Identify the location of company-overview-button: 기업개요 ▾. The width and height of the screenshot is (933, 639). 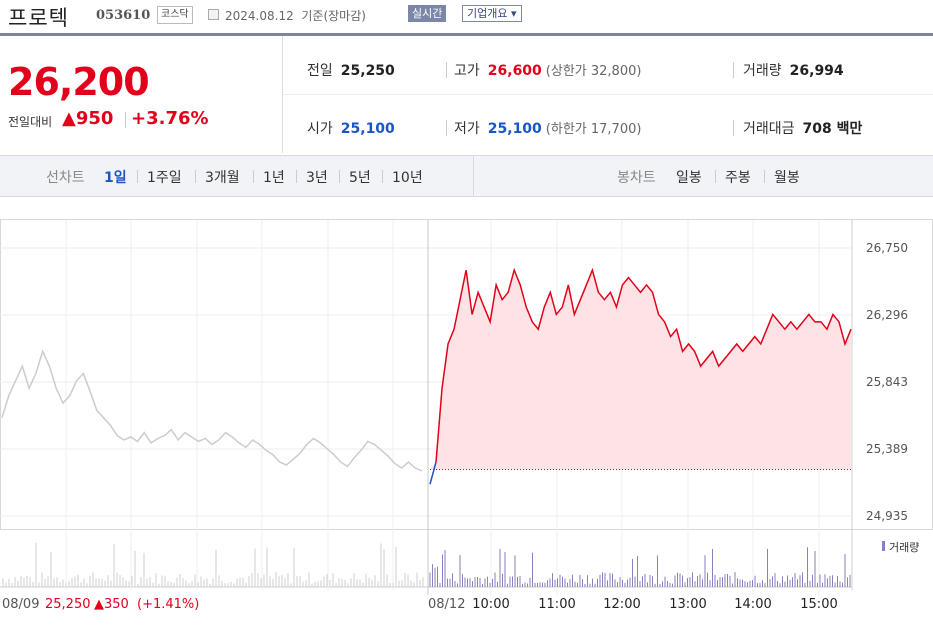
(492, 13).